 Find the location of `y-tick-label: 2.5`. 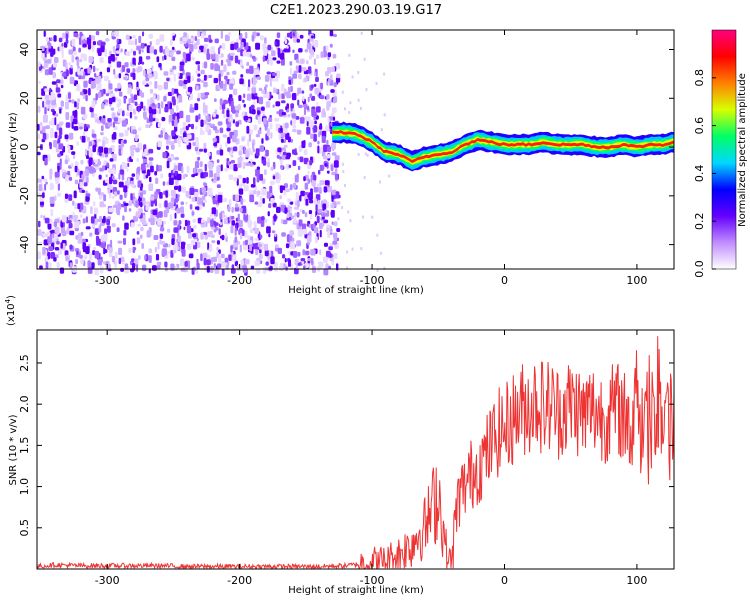

y-tick-label: 2.5 is located at coordinates (24, 363).